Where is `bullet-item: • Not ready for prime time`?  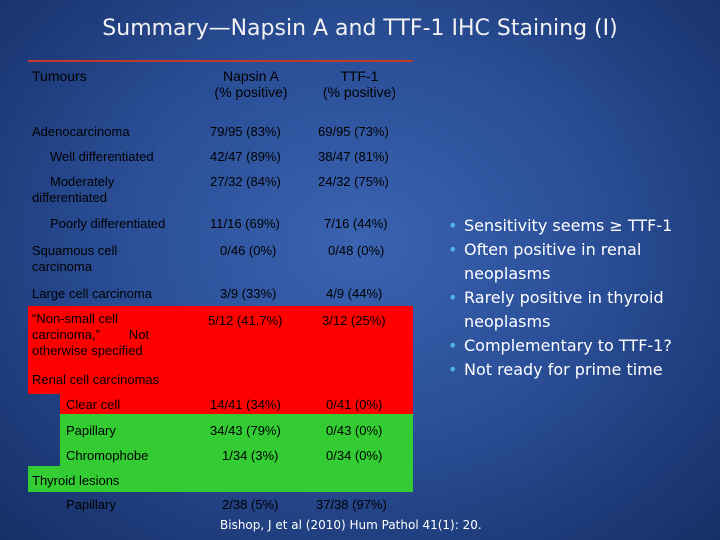
bullet-item: • Not ready for prime time is located at coordinates (579, 370).